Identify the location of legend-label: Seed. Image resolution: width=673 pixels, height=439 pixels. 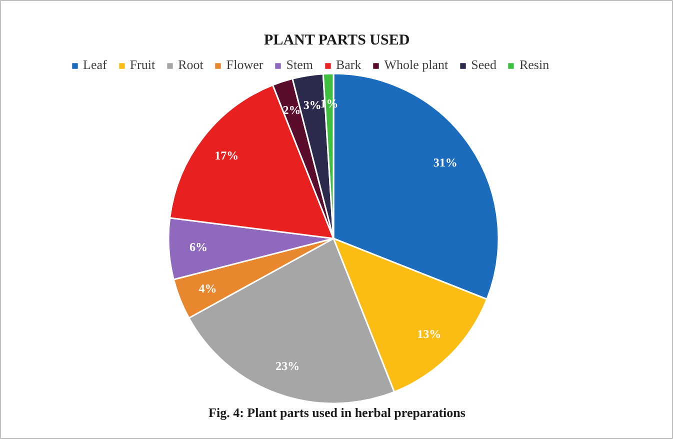
(483, 65).